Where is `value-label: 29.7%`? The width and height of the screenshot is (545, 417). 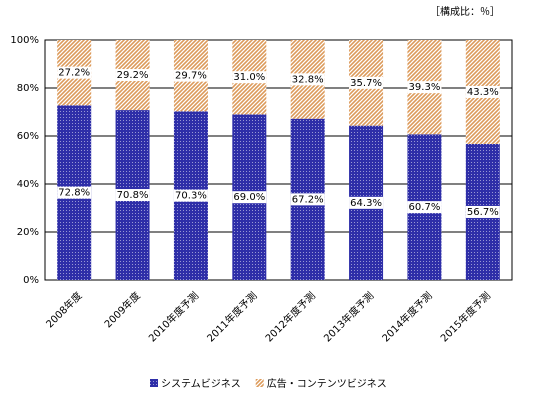 value-label: 29.7% is located at coordinates (191, 76).